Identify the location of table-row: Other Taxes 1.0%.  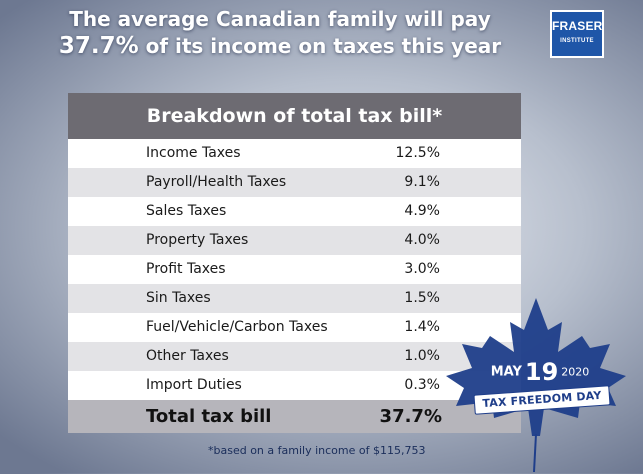
(294, 356).